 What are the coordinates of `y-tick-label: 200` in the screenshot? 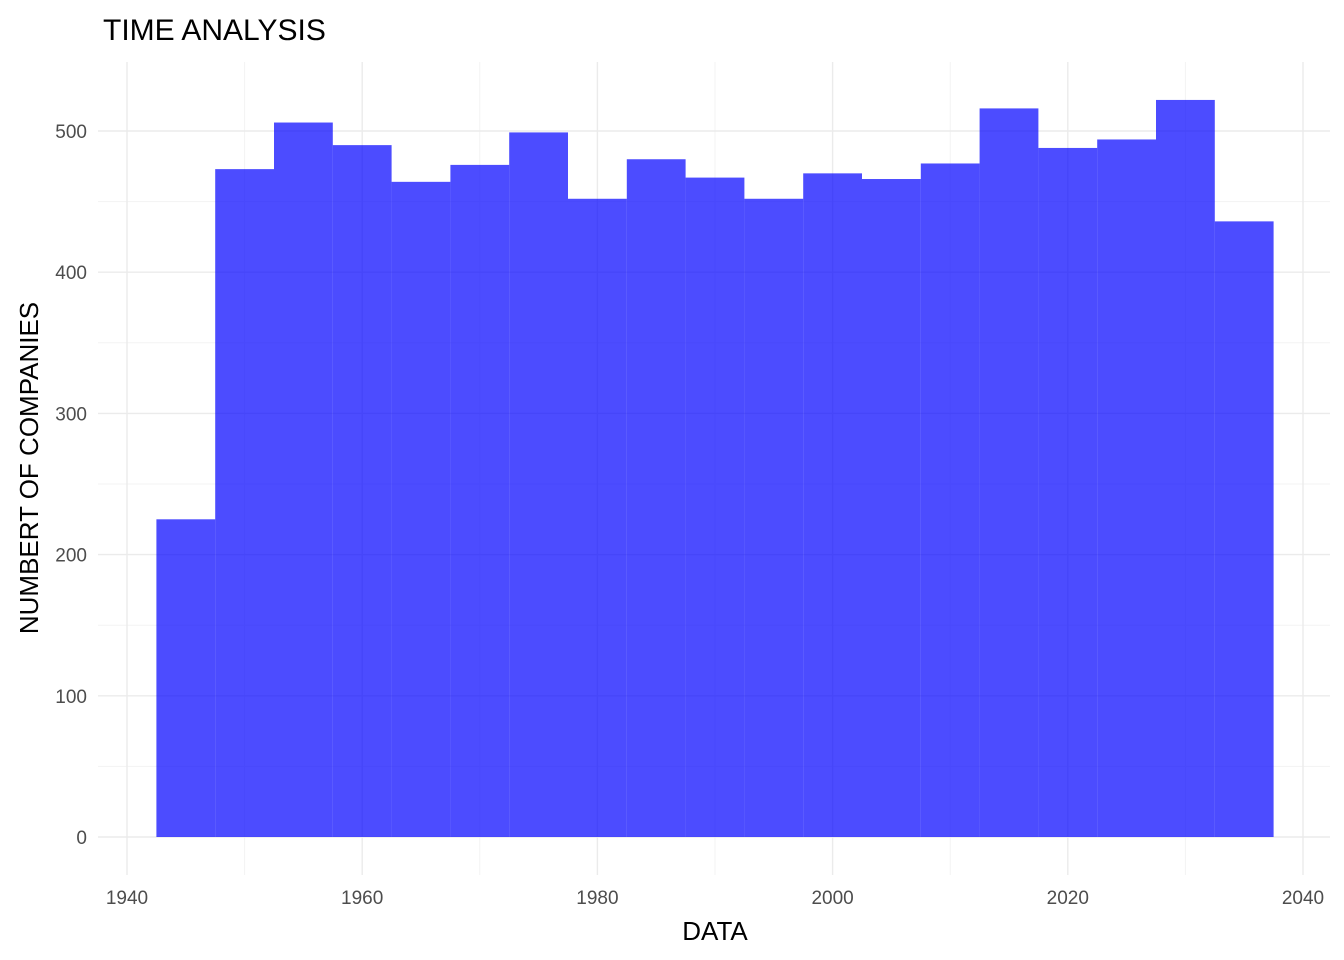 It's located at (71, 556).